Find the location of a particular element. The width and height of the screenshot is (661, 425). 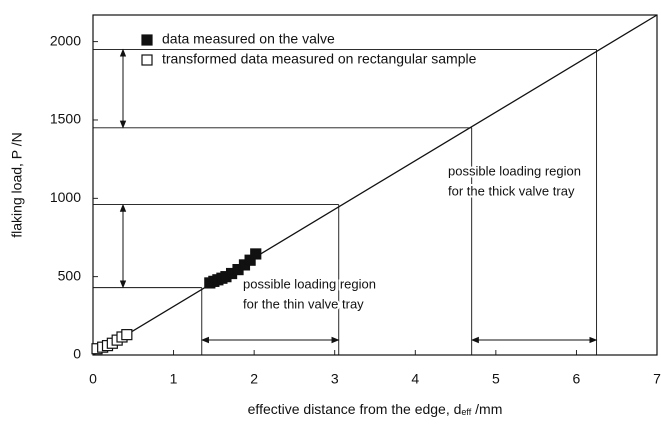

x-tick-label: 1 is located at coordinates (174, 379).